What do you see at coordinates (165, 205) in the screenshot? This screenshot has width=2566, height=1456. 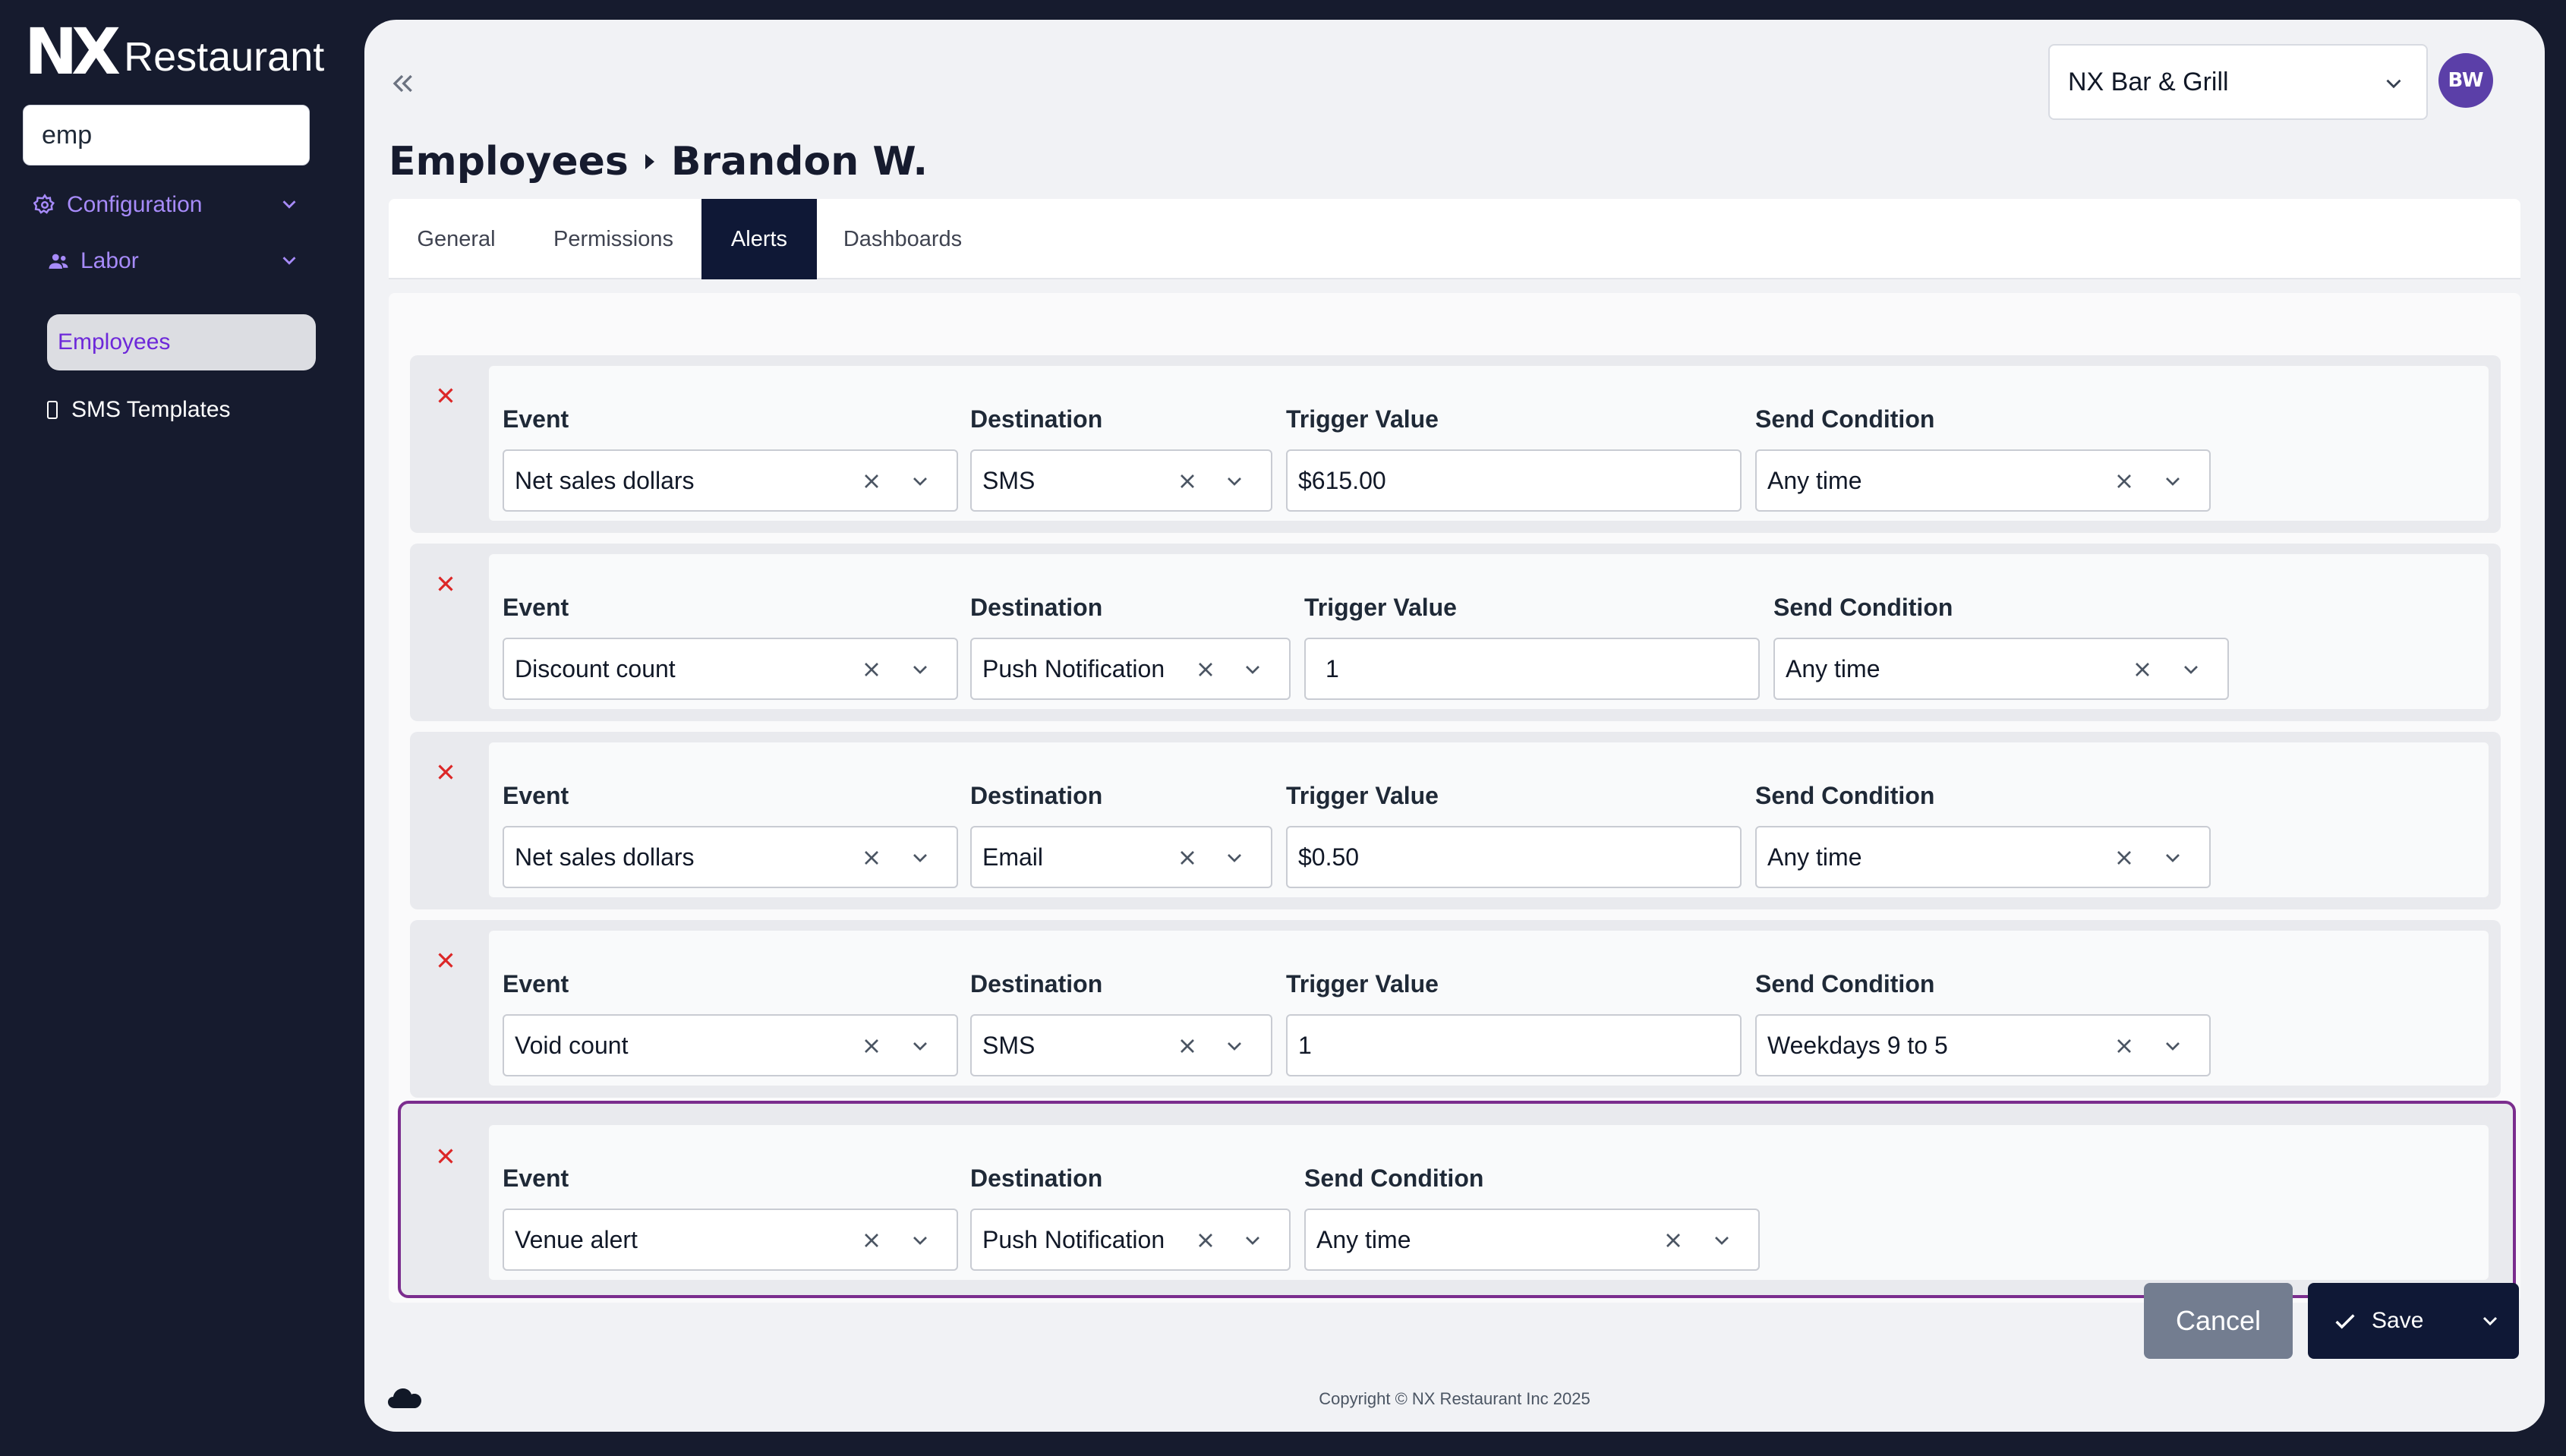 I see `sidebar-group-configuration: Configuration` at bounding box center [165, 205].